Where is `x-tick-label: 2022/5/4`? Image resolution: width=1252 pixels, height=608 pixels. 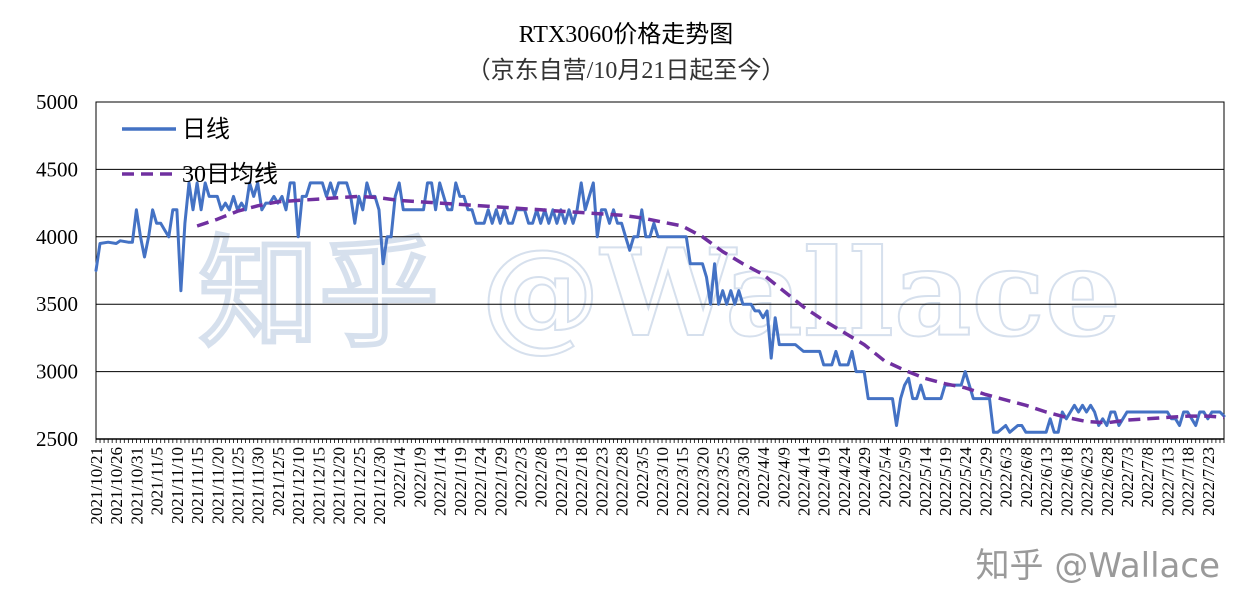
x-tick-label: 2022/5/4 is located at coordinates (884, 477).